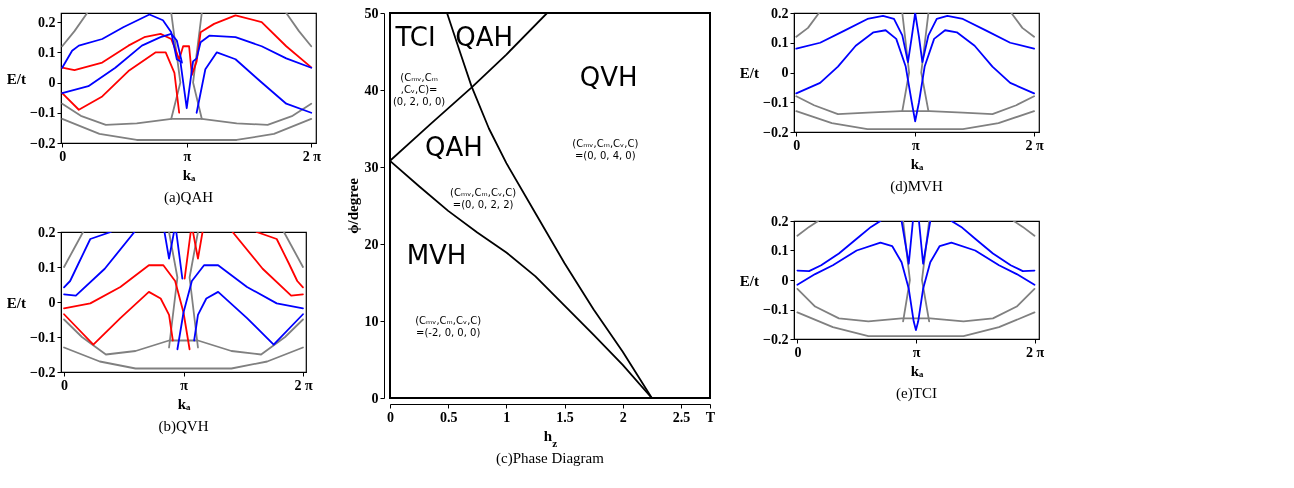  What do you see at coordinates (371, 90) in the screenshot?
I see `y-tick-label: 40` at bounding box center [371, 90].